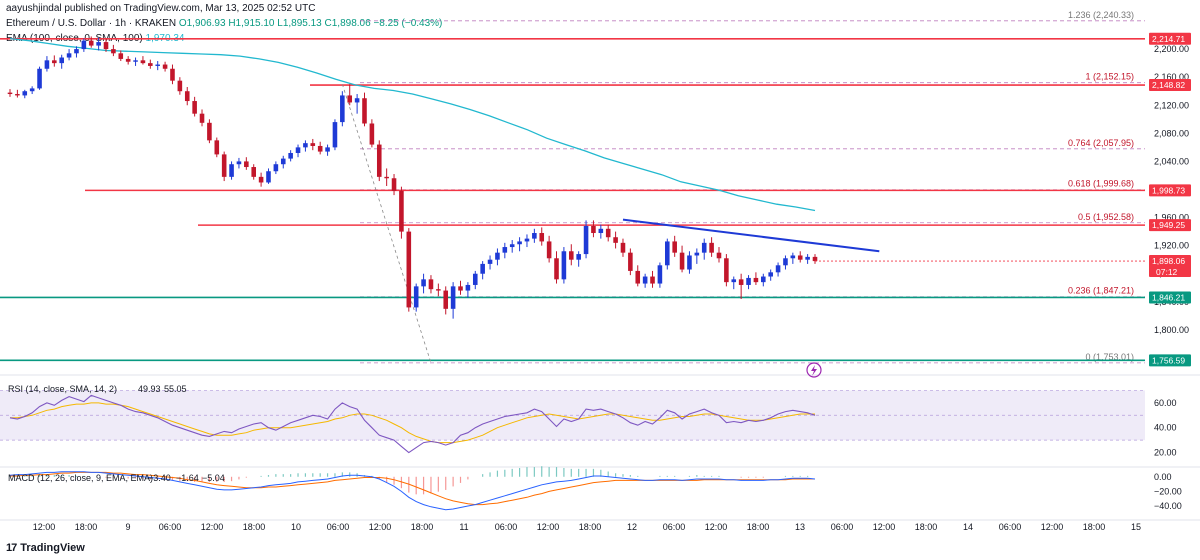  What do you see at coordinates (127, 527) in the screenshot?
I see `x-tick-label: 9` at bounding box center [127, 527].